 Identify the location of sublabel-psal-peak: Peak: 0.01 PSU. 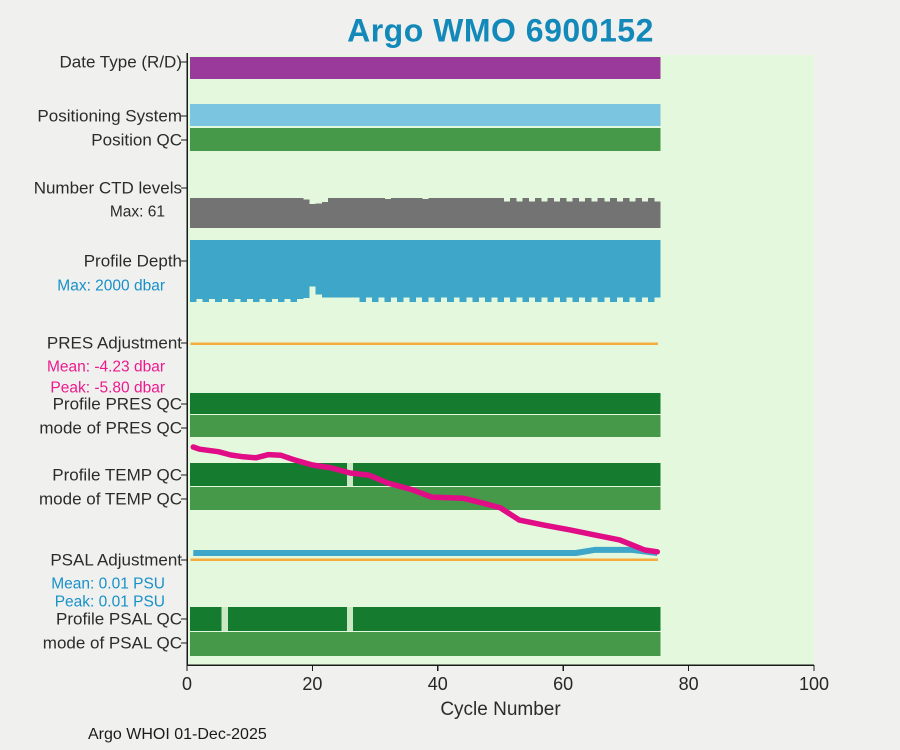
(109, 602).